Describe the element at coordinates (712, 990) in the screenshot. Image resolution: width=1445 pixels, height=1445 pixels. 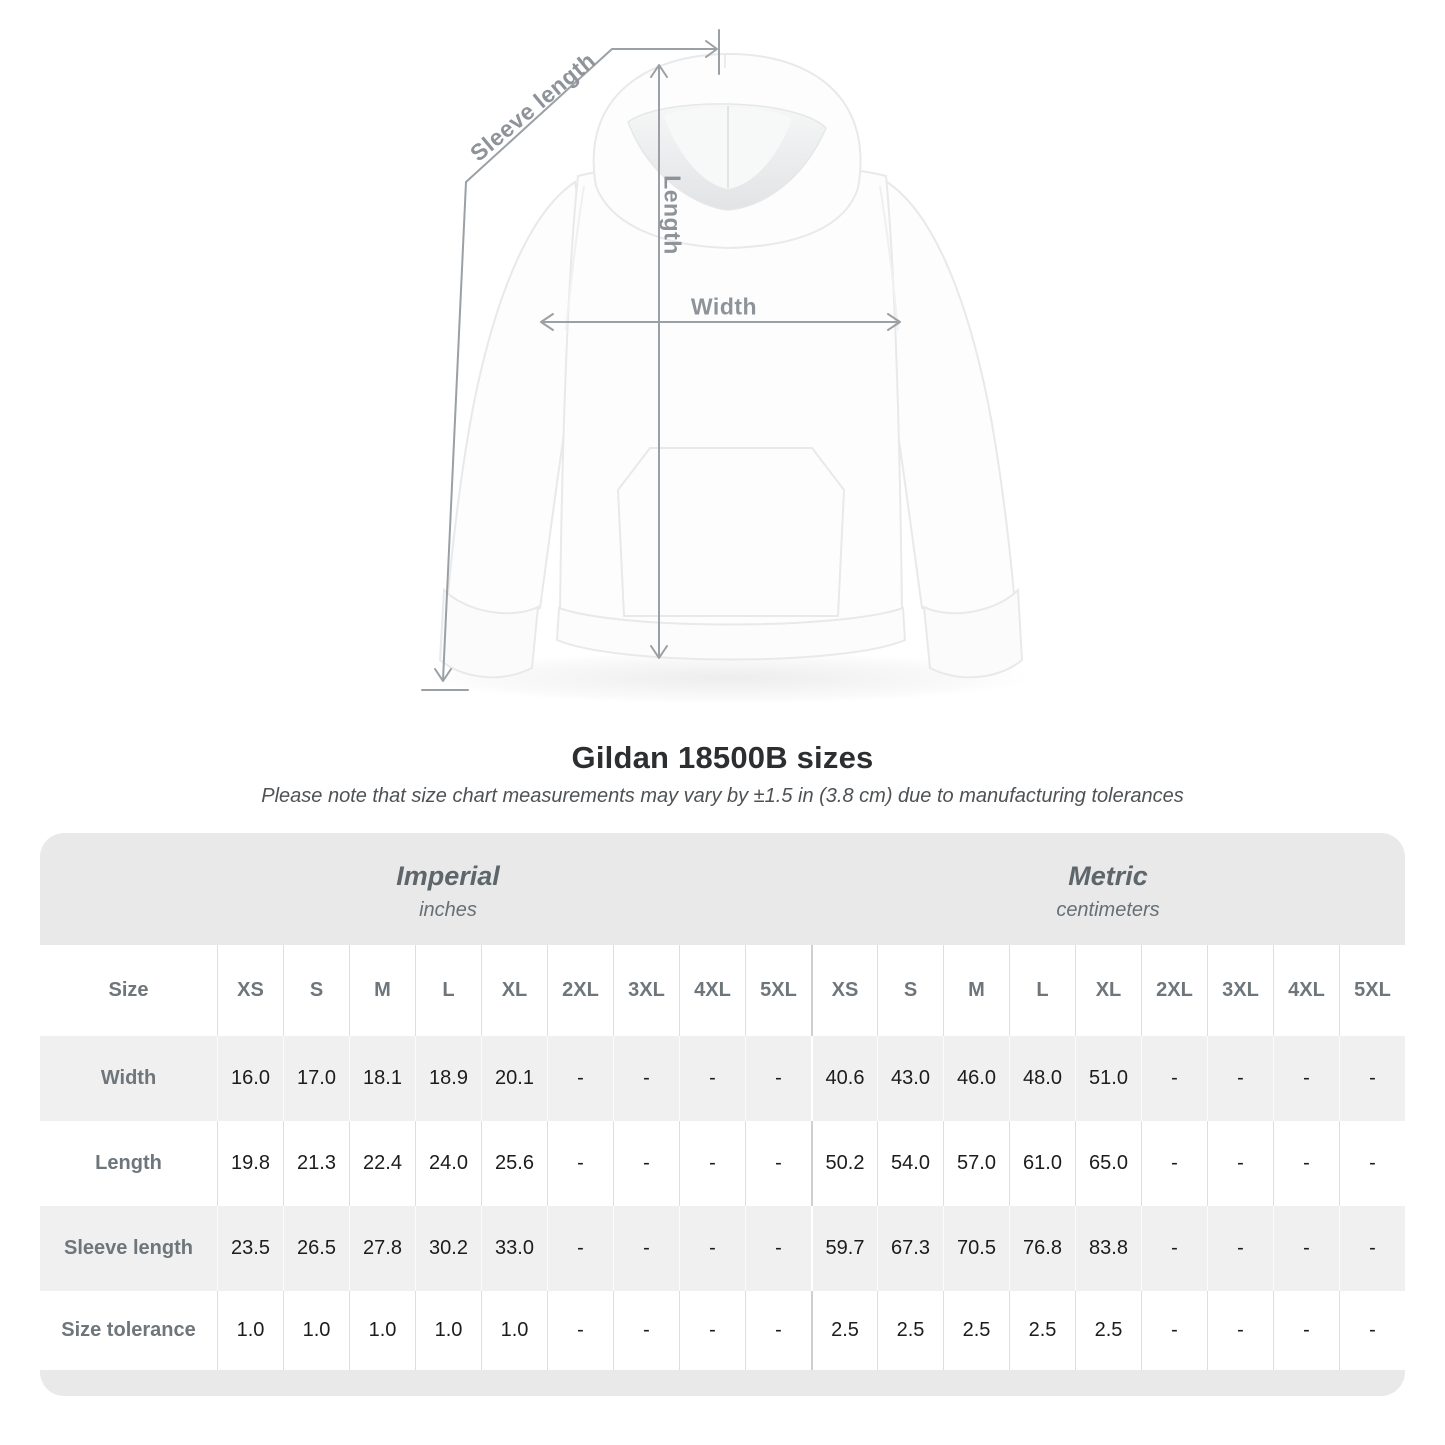
I see `size-col-header: 4XL` at that location.